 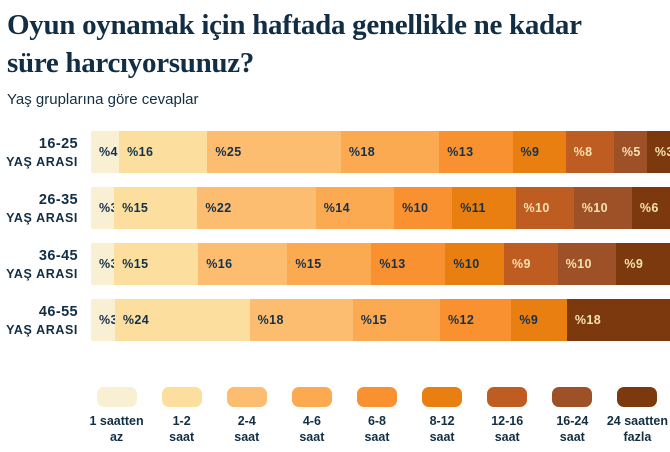 I want to click on legend-label: 12-16 saat, so click(x=507, y=429).